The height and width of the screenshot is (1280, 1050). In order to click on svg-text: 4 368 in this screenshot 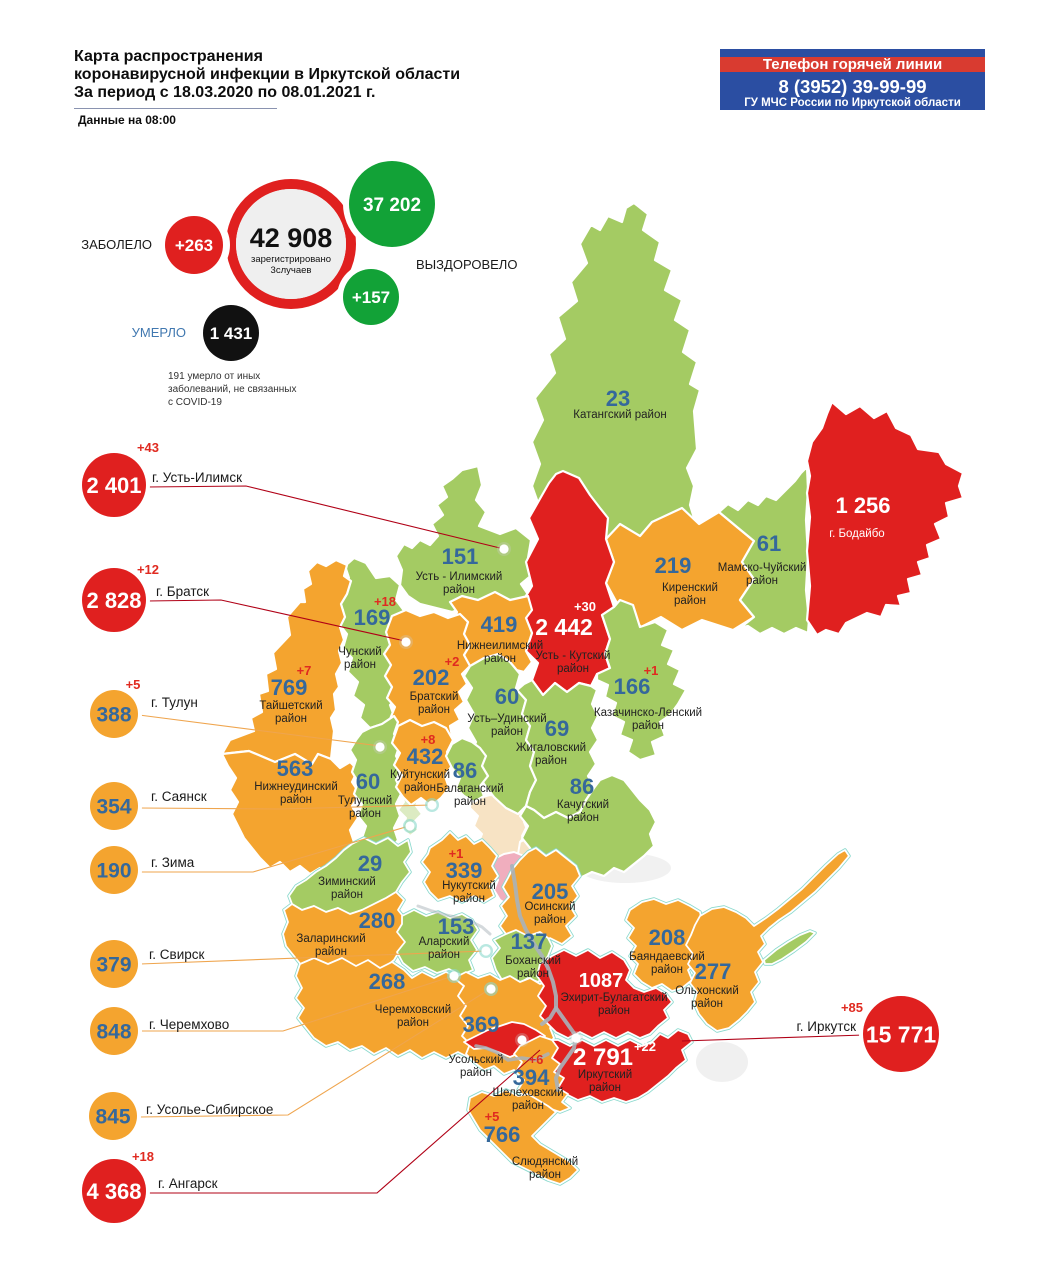, I will do `click(113, 1191)`.